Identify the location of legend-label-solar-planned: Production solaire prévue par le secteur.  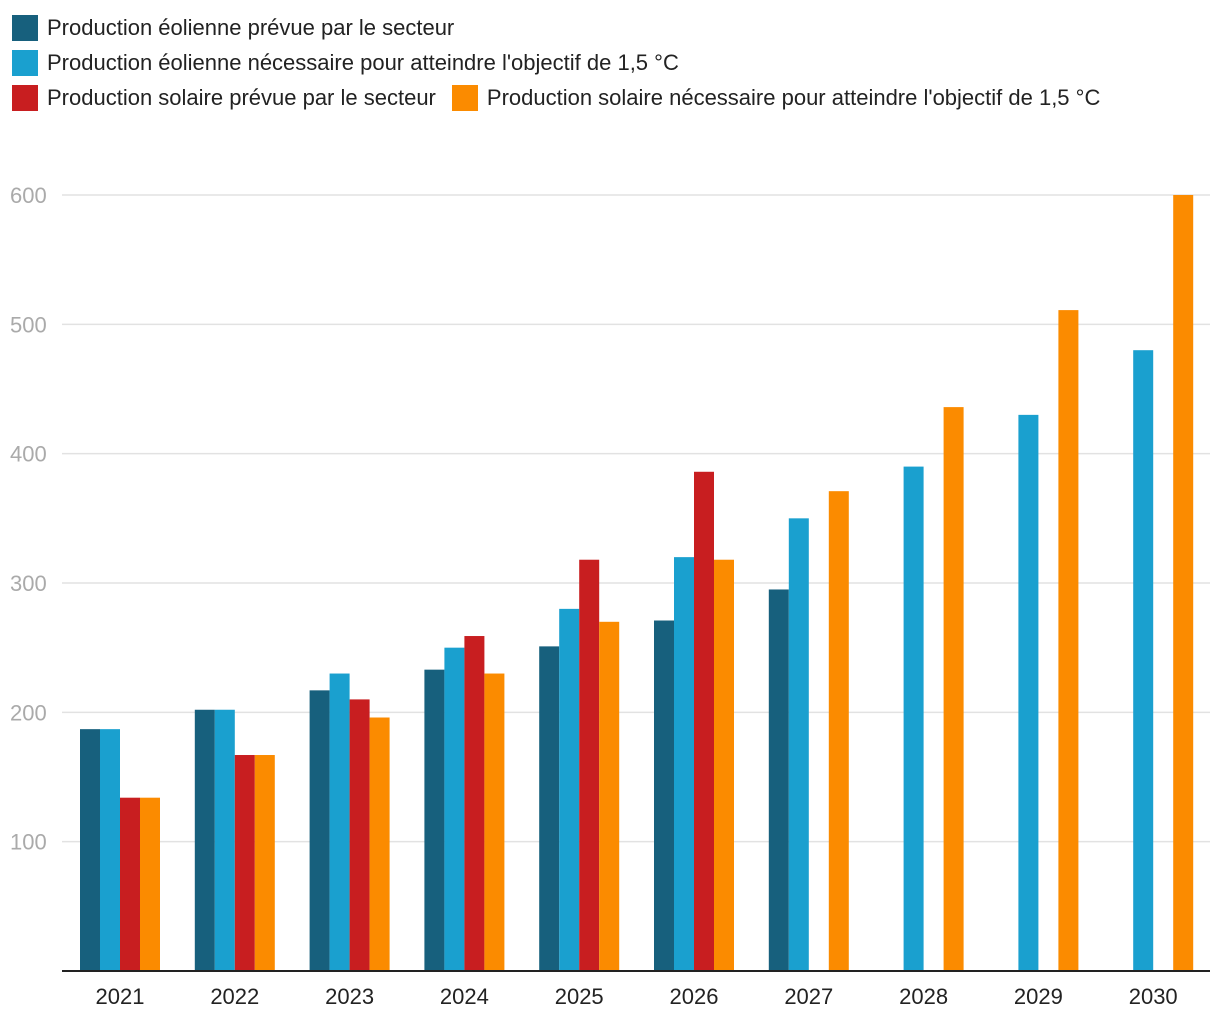
(241, 97).